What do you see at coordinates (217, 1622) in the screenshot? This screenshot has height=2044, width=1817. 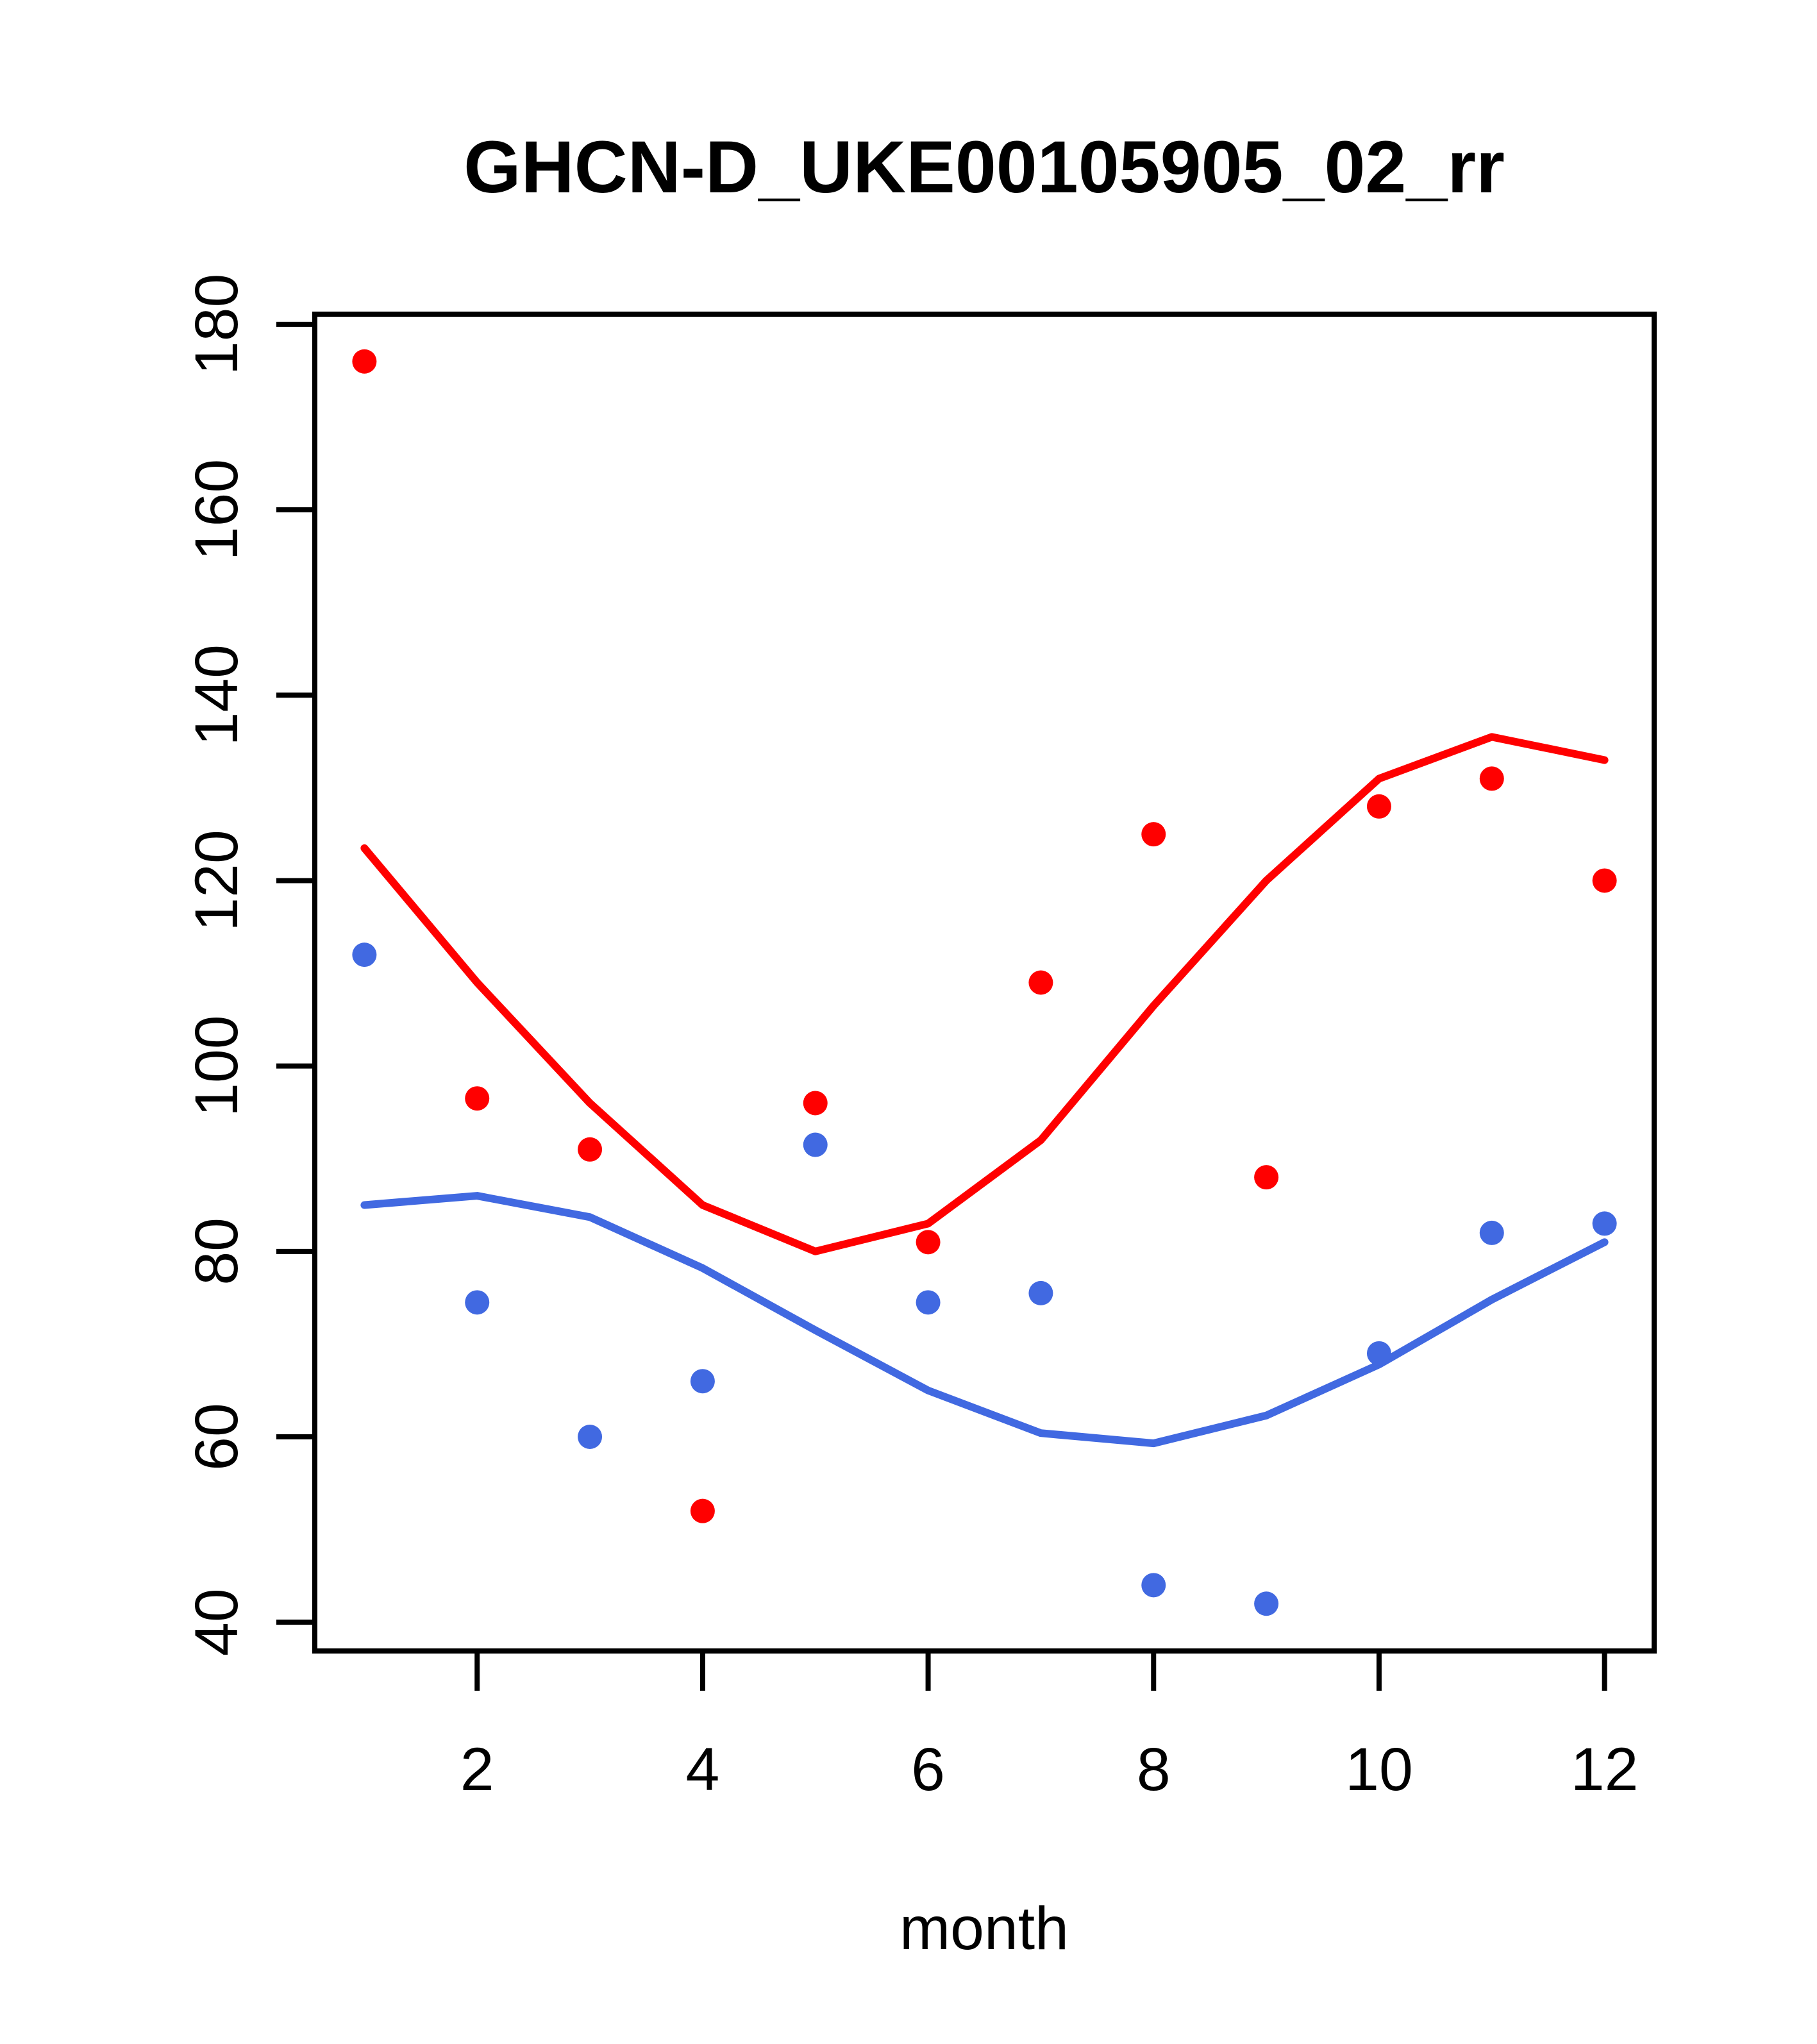 I see `y-tick-label: 40` at bounding box center [217, 1622].